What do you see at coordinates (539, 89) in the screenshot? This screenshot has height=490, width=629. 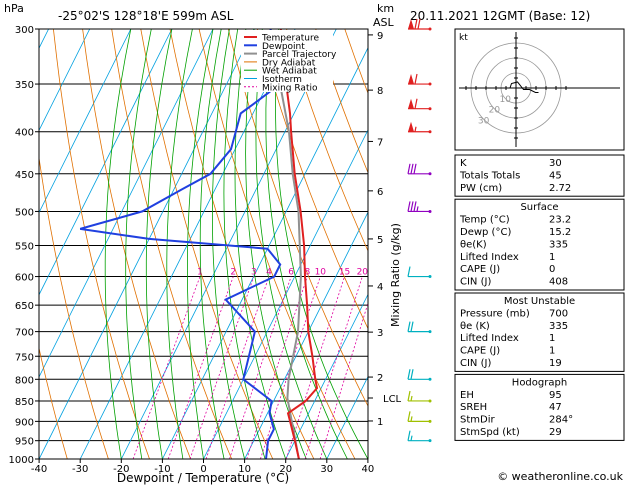 I see `hodograph-frame` at bounding box center [539, 89].